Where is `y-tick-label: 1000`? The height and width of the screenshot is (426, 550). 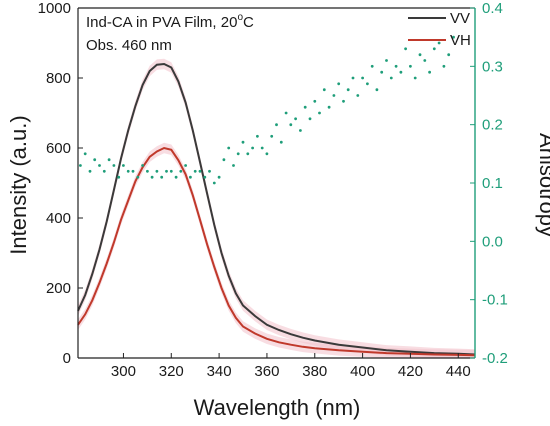
y-tick-label: 1000 is located at coordinates (54, 8).